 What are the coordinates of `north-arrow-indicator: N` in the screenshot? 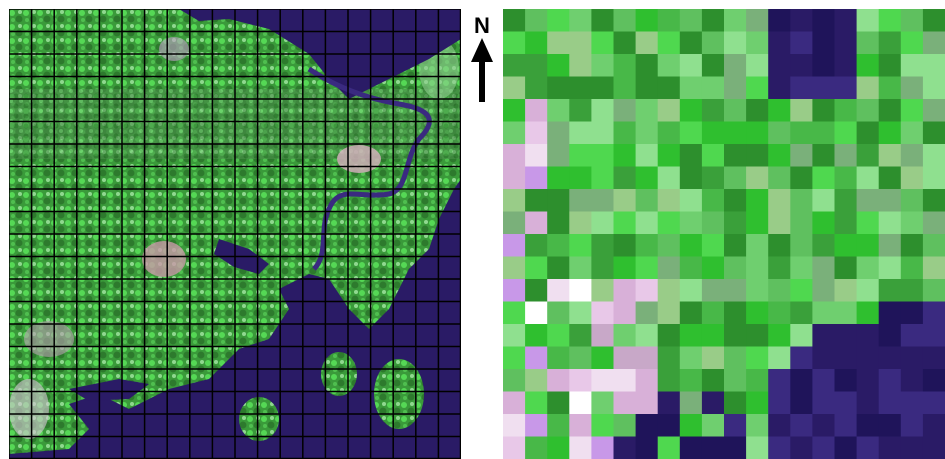 It's located at (482, 60).